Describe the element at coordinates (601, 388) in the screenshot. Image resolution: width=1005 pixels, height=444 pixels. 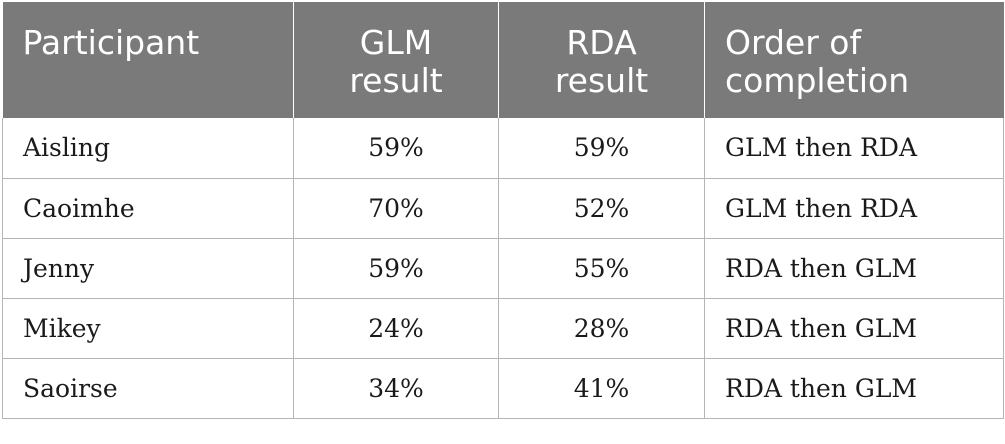
I see `cell-rda-result: 41%` at that location.